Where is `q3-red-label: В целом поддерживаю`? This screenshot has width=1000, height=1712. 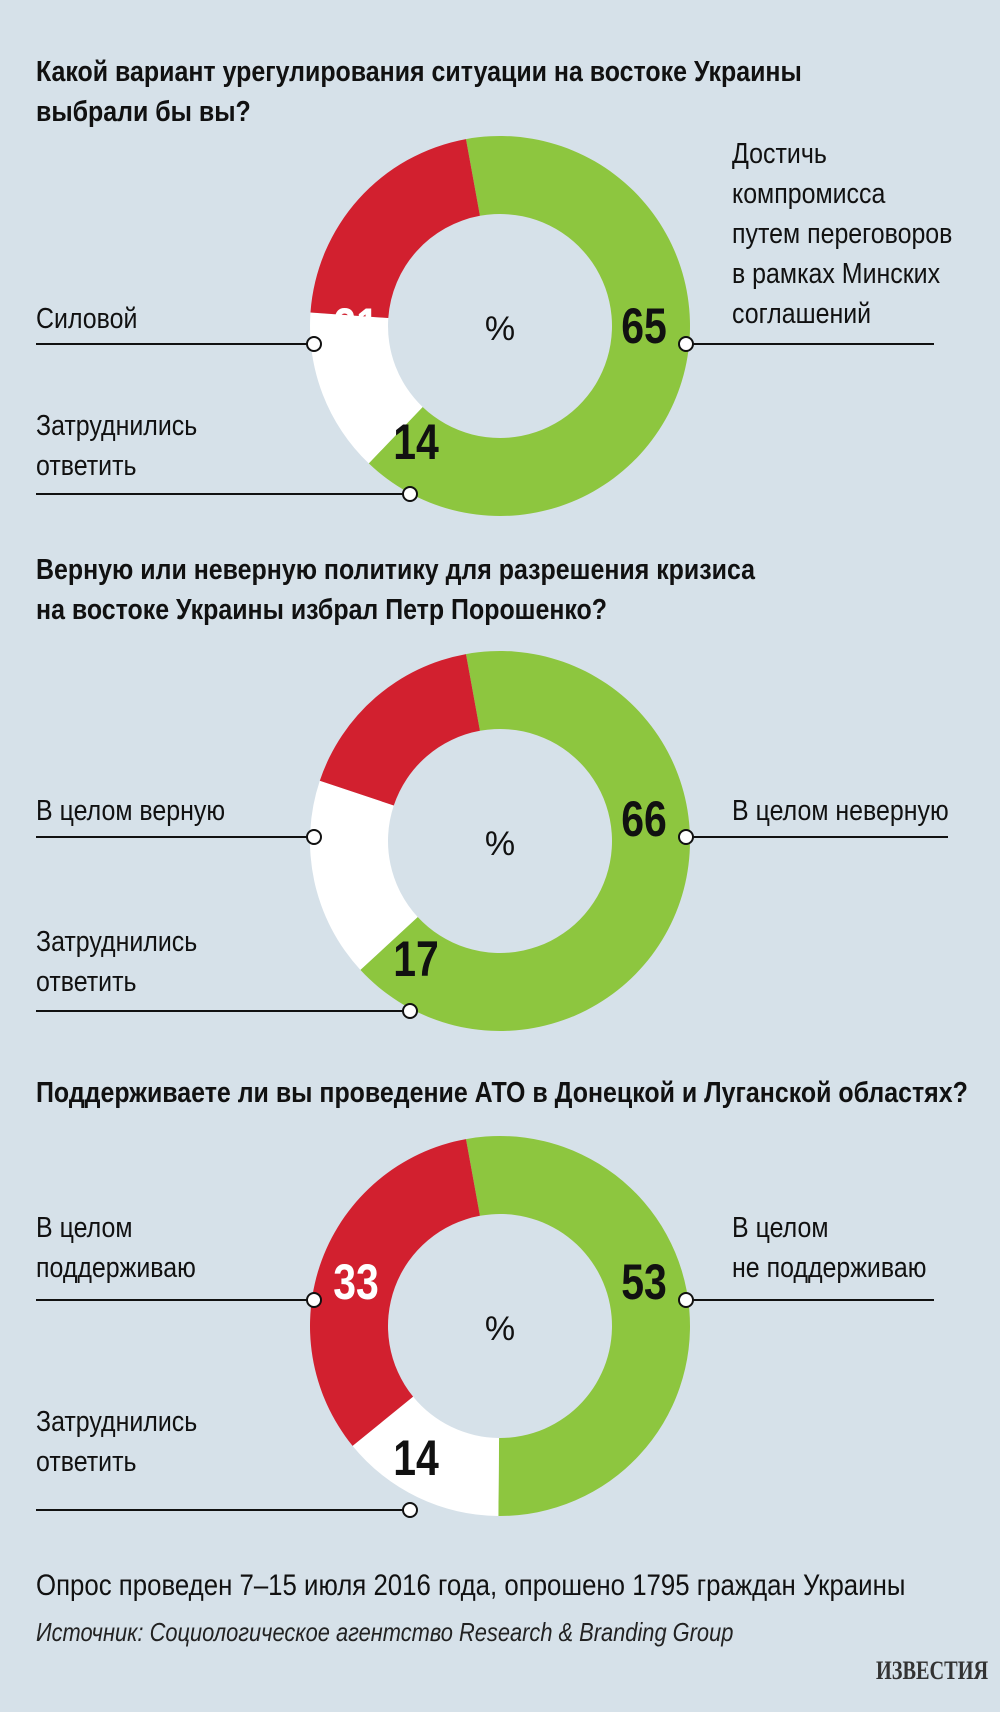 q3-red-label: В целом поддерживаю is located at coordinates (116, 1248).